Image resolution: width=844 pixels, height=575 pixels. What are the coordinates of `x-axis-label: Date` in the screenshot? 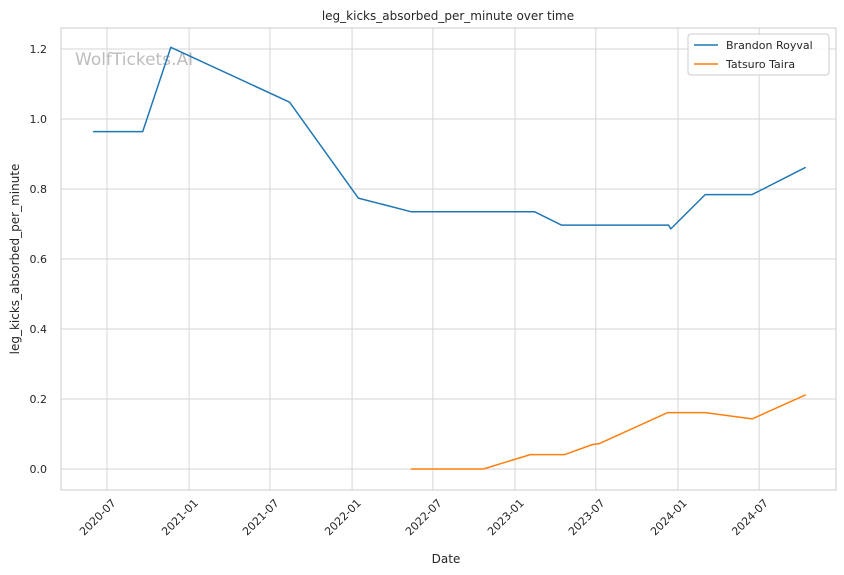 It's located at (446, 559).